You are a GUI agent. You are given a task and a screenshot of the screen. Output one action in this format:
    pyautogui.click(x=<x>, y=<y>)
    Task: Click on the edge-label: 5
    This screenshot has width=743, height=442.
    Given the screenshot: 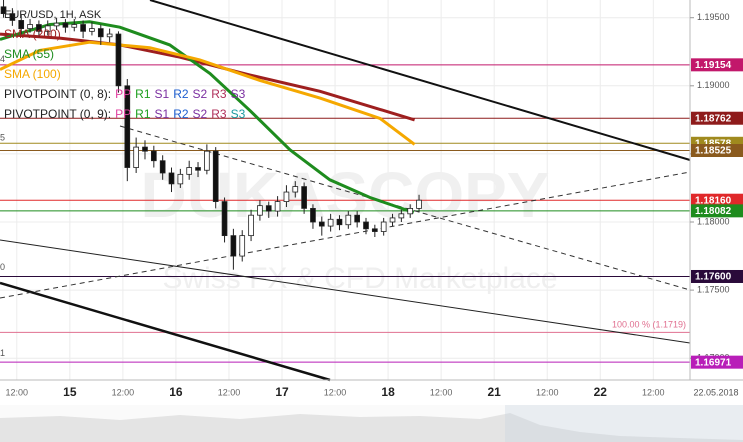 What is the action you would take?
    pyautogui.click(x=2, y=138)
    